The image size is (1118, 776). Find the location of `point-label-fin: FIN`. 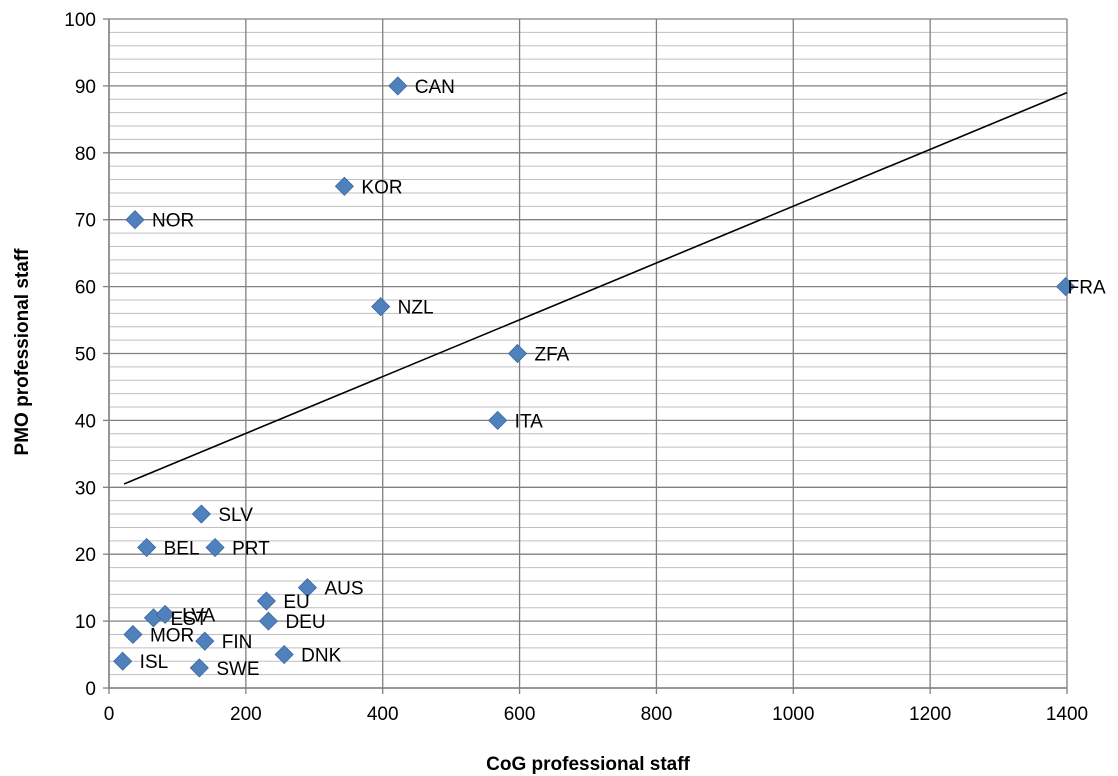

point-label-fin: FIN is located at coordinates (237, 642).